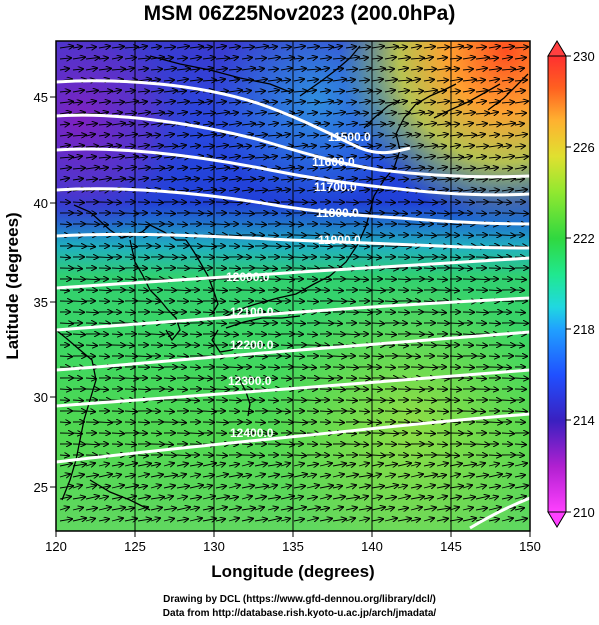 Image resolution: width=599 pixels, height=625 pixels. I want to click on y-tick-label: 35, so click(41, 302).